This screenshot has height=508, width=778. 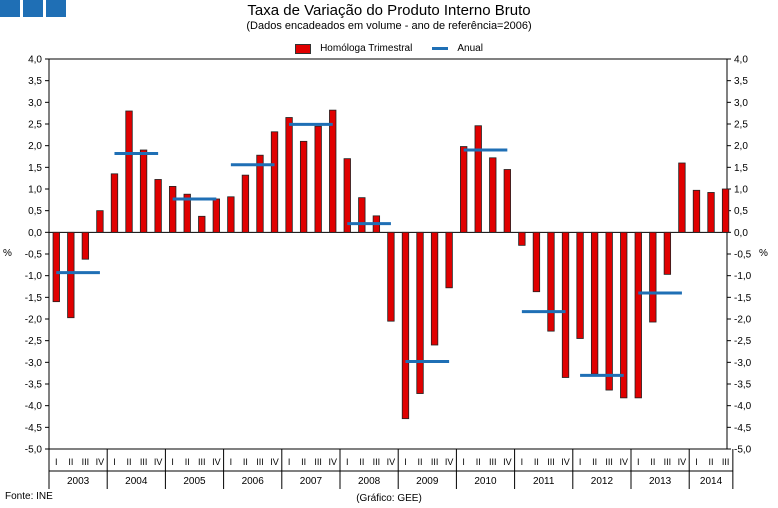 What do you see at coordinates (485, 481) in the screenshot?
I see `year-label: 2010` at bounding box center [485, 481].